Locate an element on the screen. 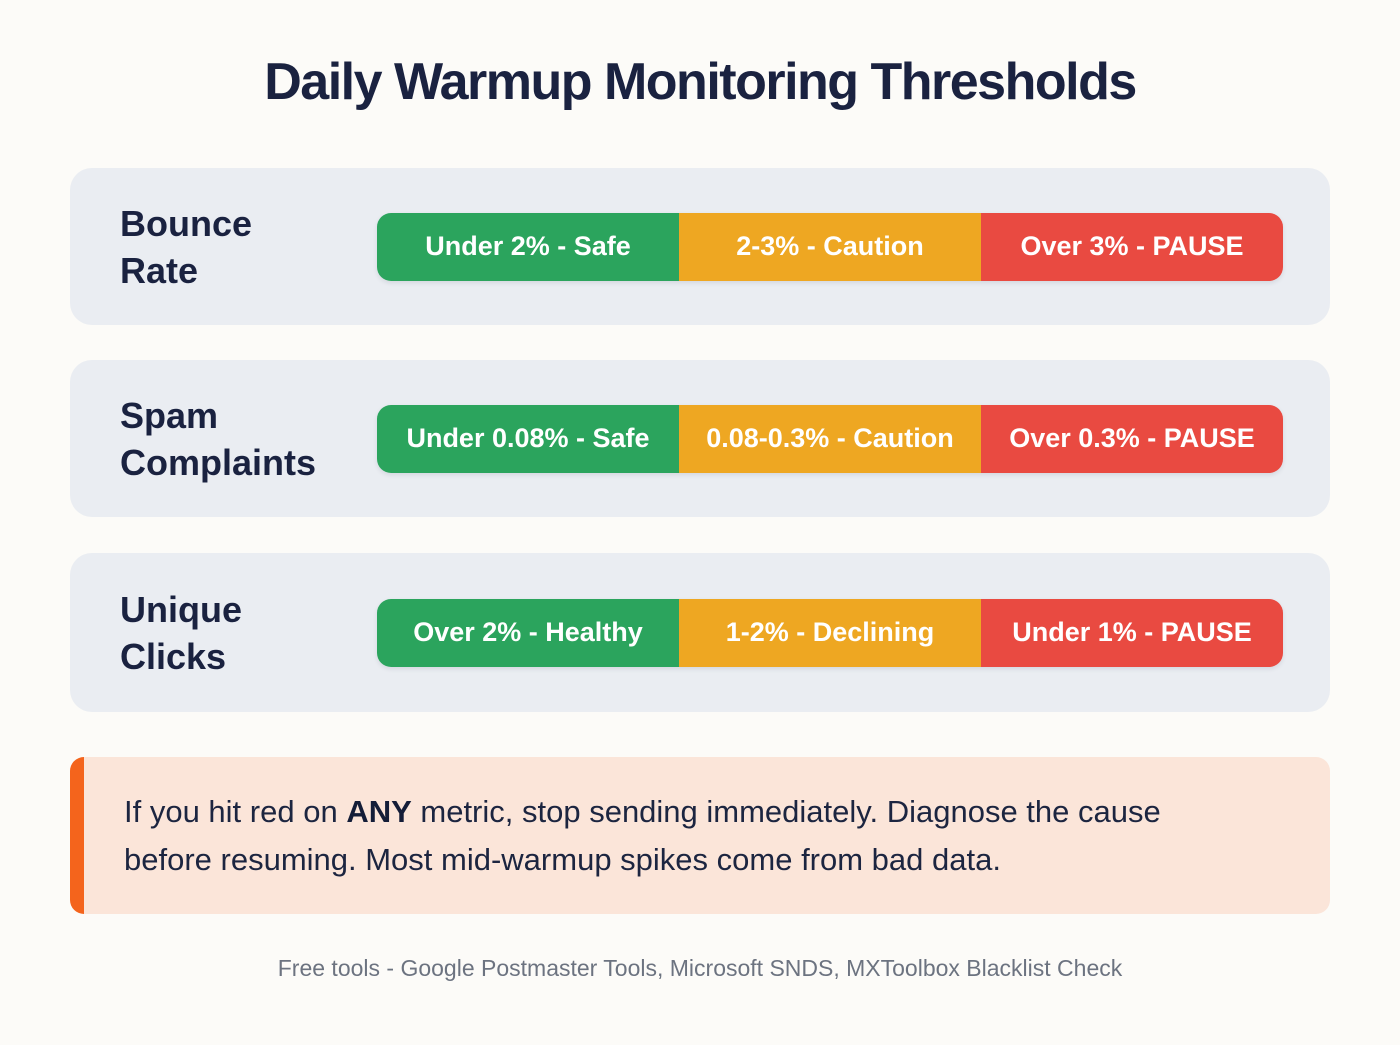 The image size is (1400, 1045). segment-pause: Over 3% - PAUSE is located at coordinates (1132, 246).